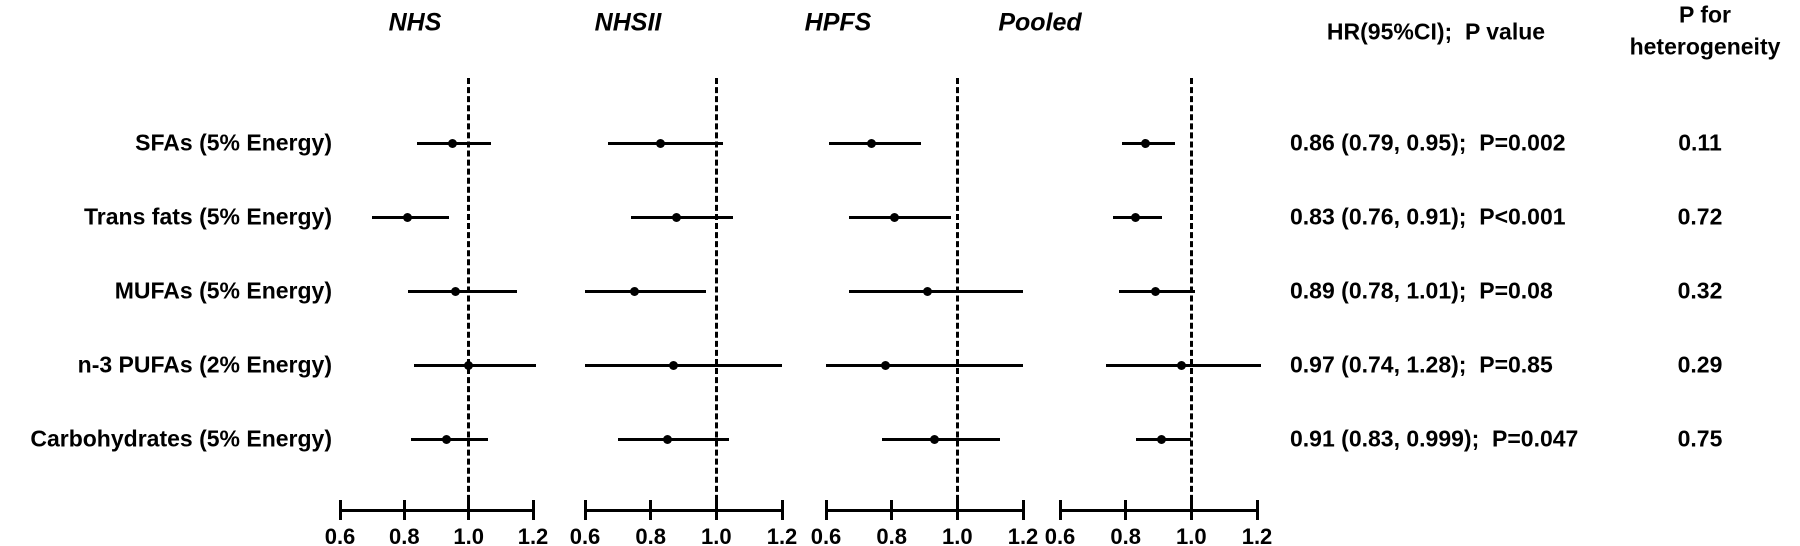  What do you see at coordinates (415, 22) in the screenshot?
I see `panel-header-nhs: NHS` at bounding box center [415, 22].